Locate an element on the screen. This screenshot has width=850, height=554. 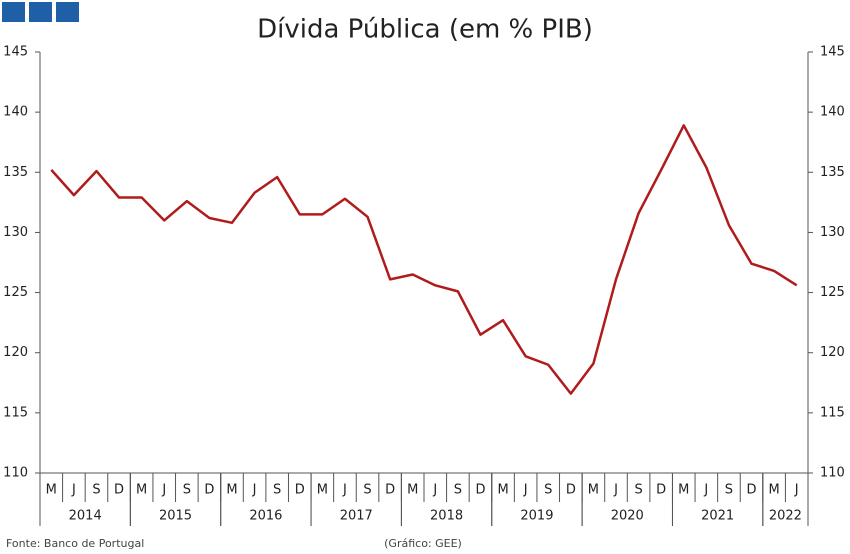
year-label: 2017 is located at coordinates (356, 516).